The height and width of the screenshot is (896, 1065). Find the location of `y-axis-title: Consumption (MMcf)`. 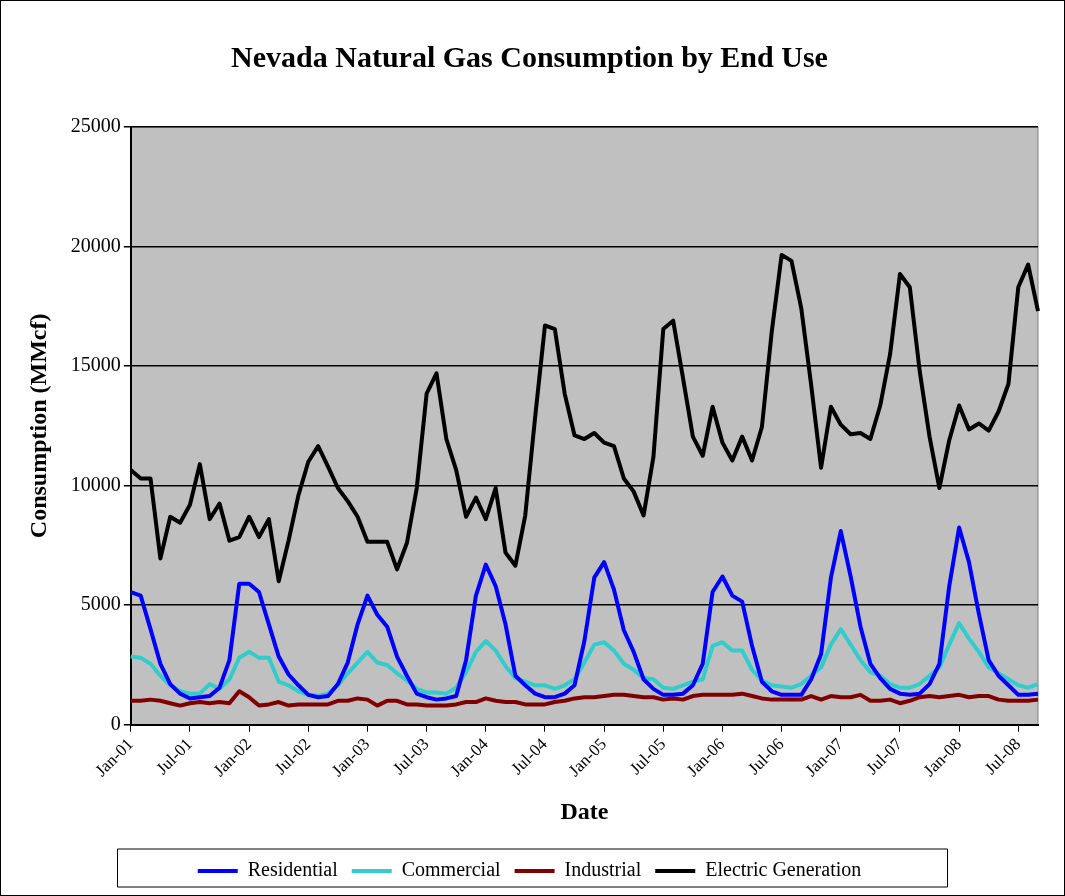

y-axis-title: Consumption (MMcf) is located at coordinates (37, 426).